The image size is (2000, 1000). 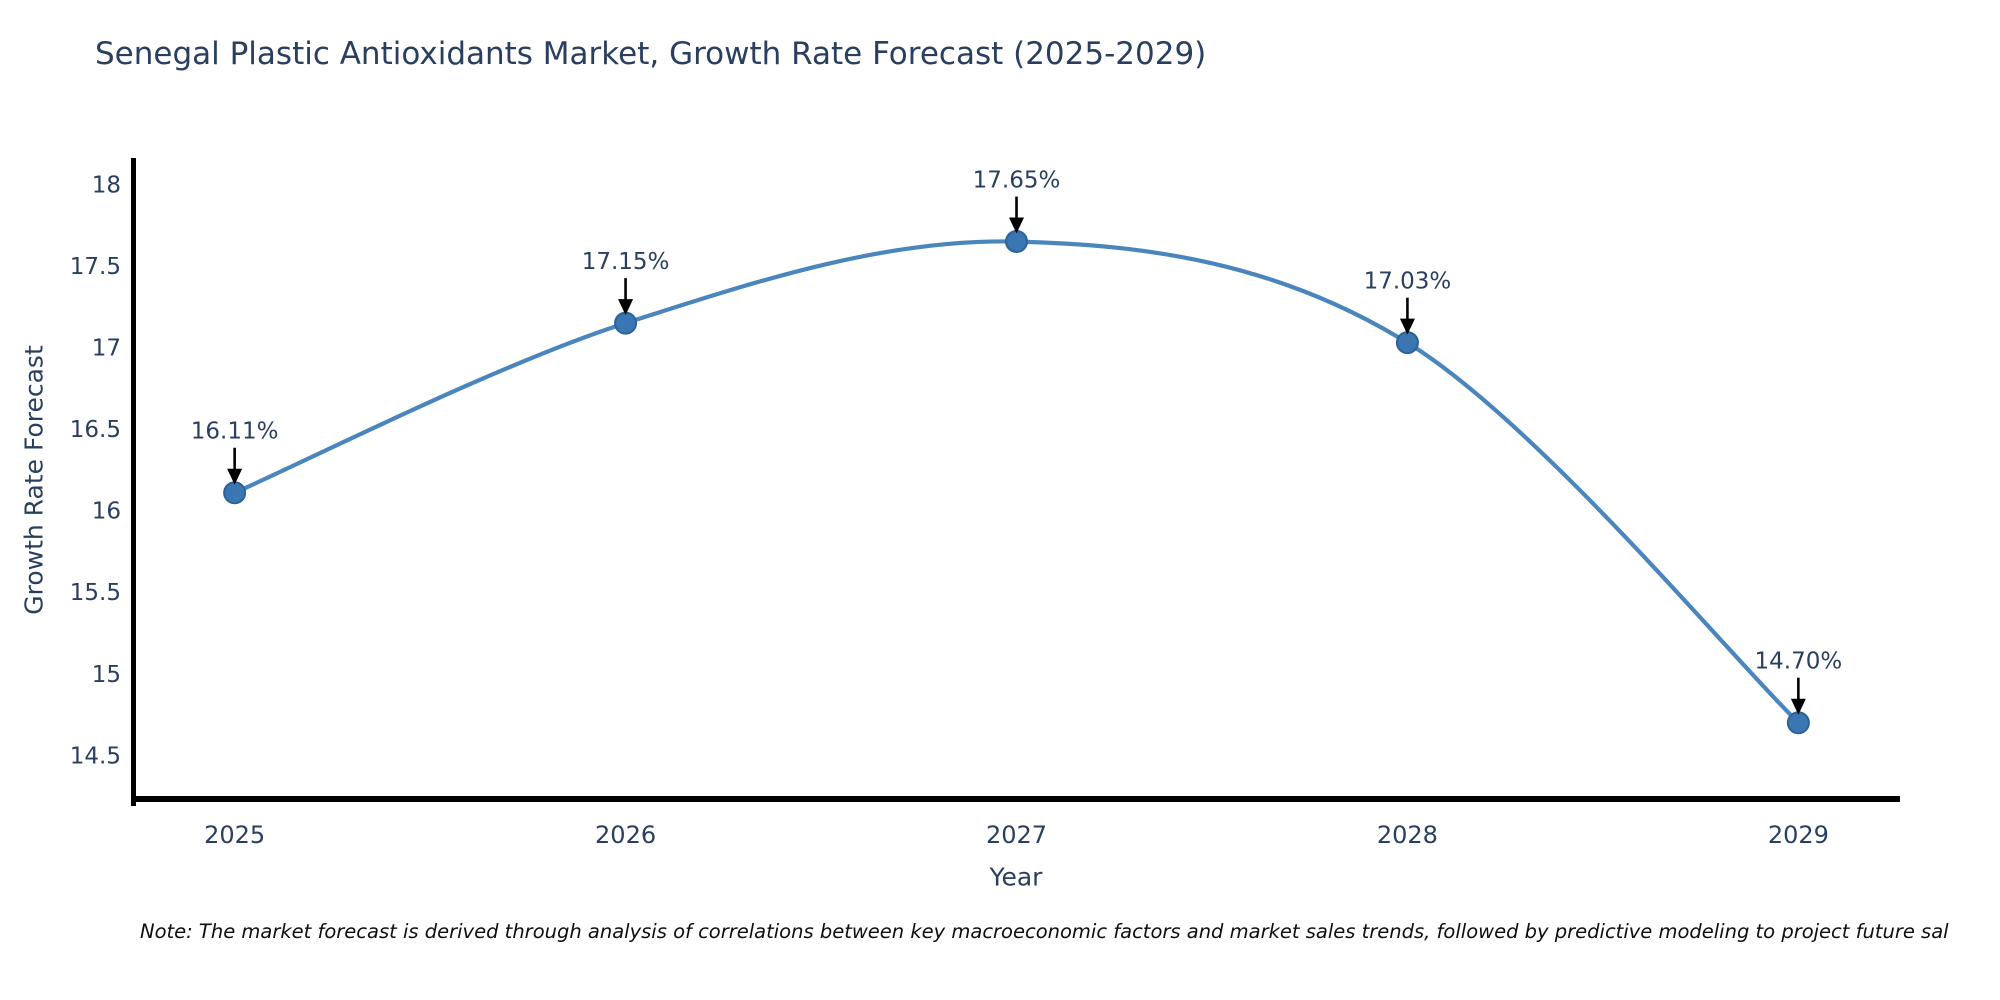 I want to click on x-tick-label: 2025, so click(x=234, y=835).